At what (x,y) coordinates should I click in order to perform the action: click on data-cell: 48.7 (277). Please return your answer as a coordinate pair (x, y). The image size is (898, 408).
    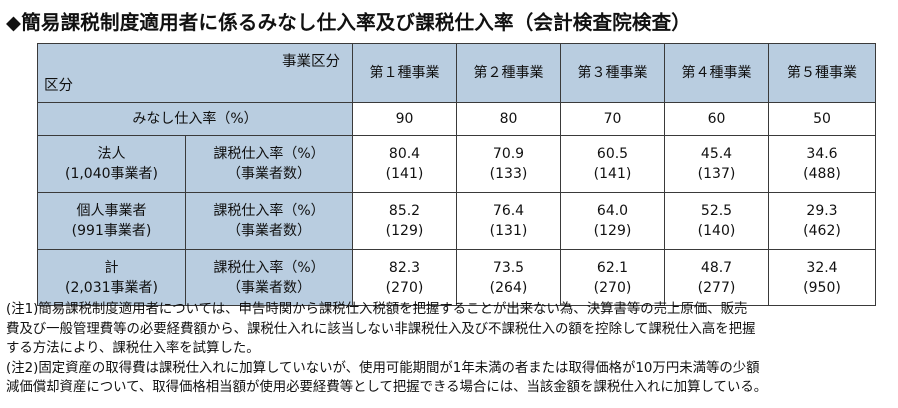
    Looking at the image, I should click on (716, 277).